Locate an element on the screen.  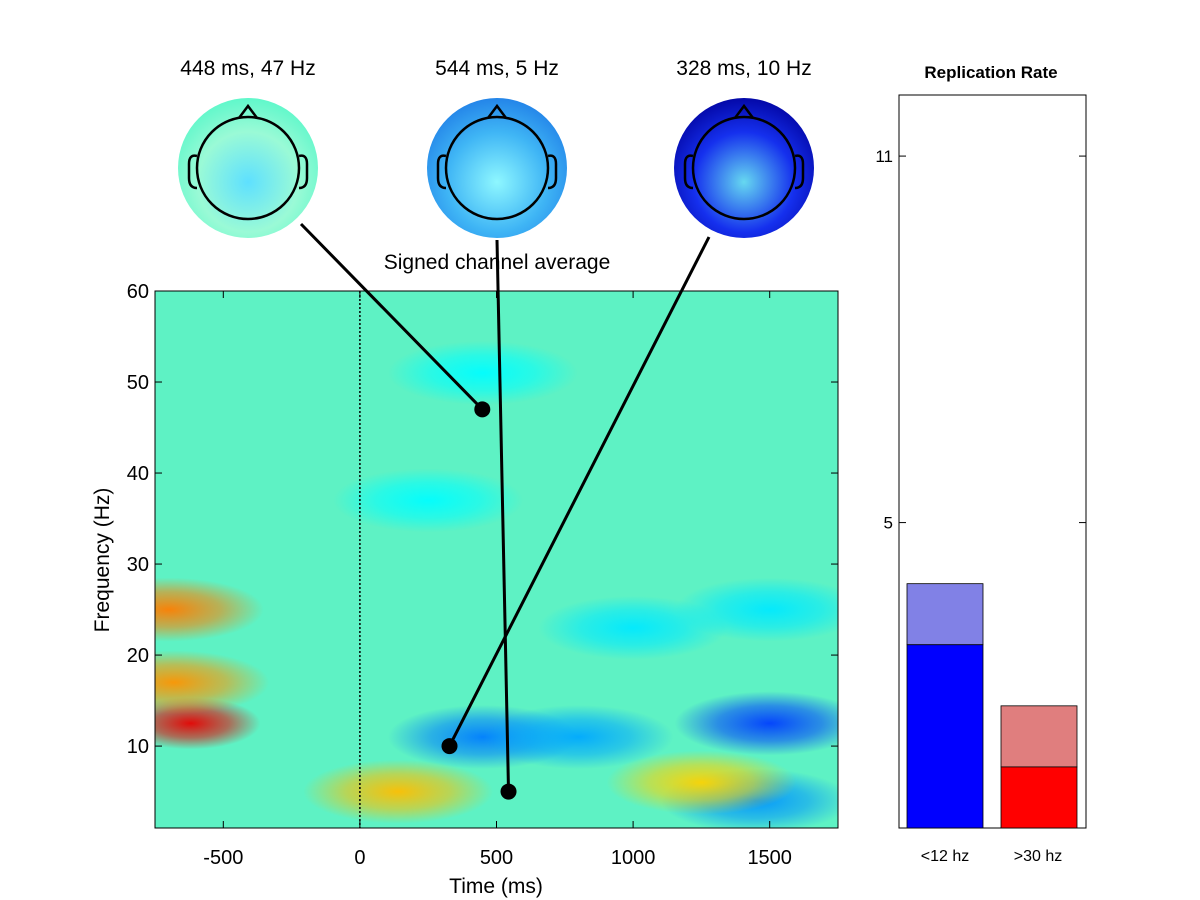
bar-category-label-1: <12 hz is located at coordinates (945, 856).